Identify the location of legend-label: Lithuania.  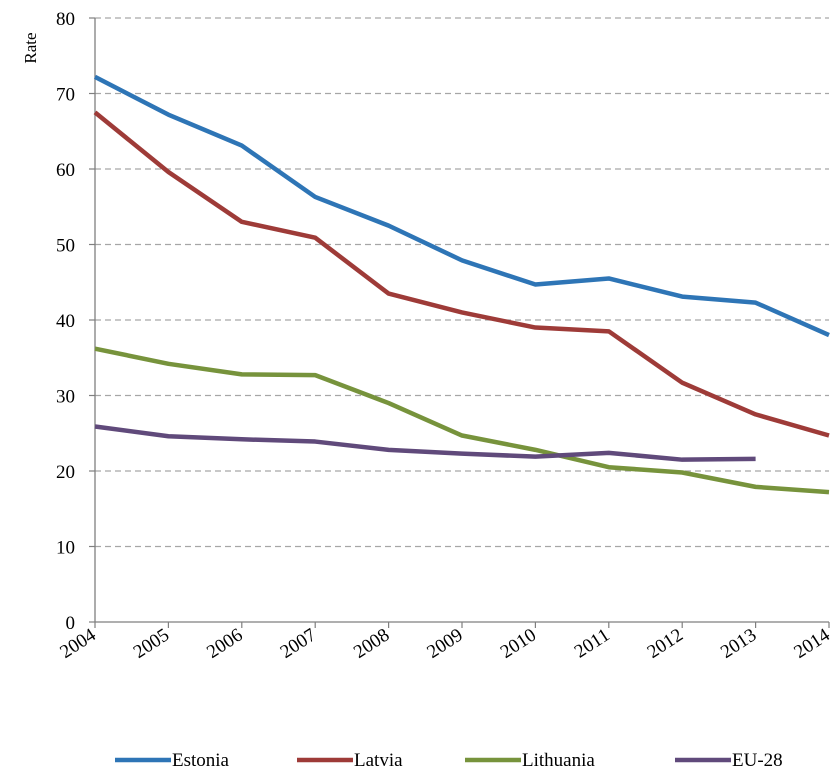
(558, 760).